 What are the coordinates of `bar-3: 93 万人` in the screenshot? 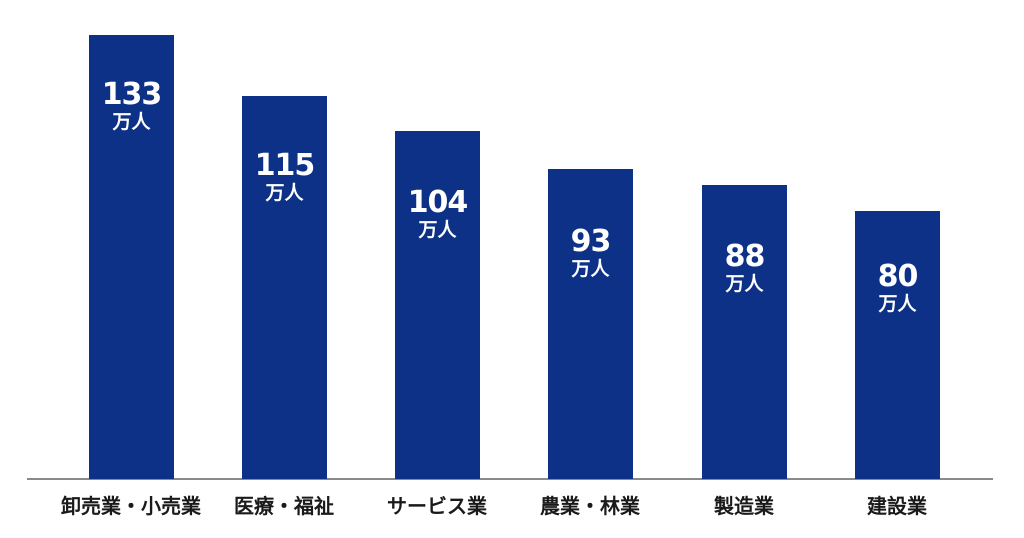 It's located at (590, 324).